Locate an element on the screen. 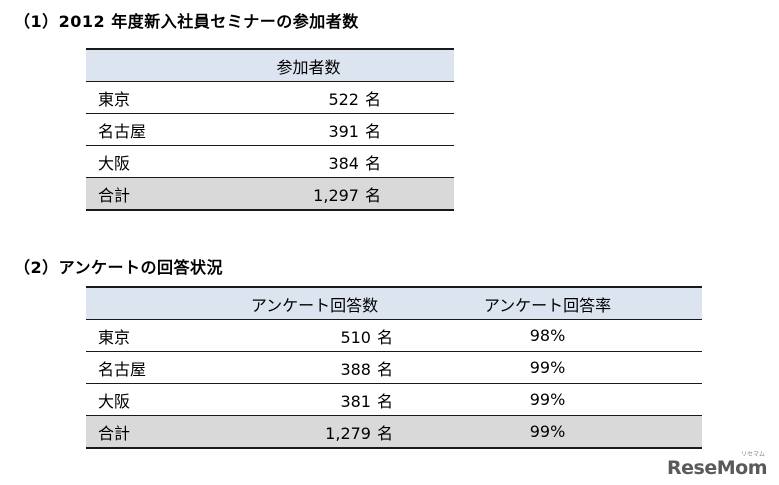 The height and width of the screenshot is (485, 779). table-row: 大阪 381 名 99% is located at coordinates (394, 399).